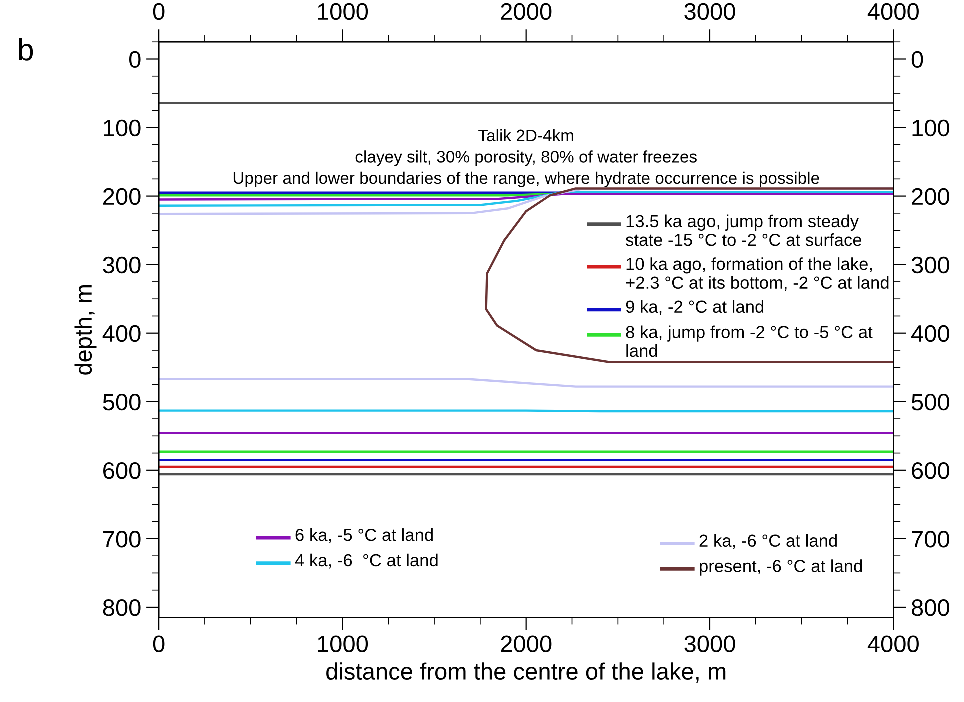 The image size is (964, 702). Describe the element at coordinates (122, 265) in the screenshot. I see `y-tick-label: 300` at that location.